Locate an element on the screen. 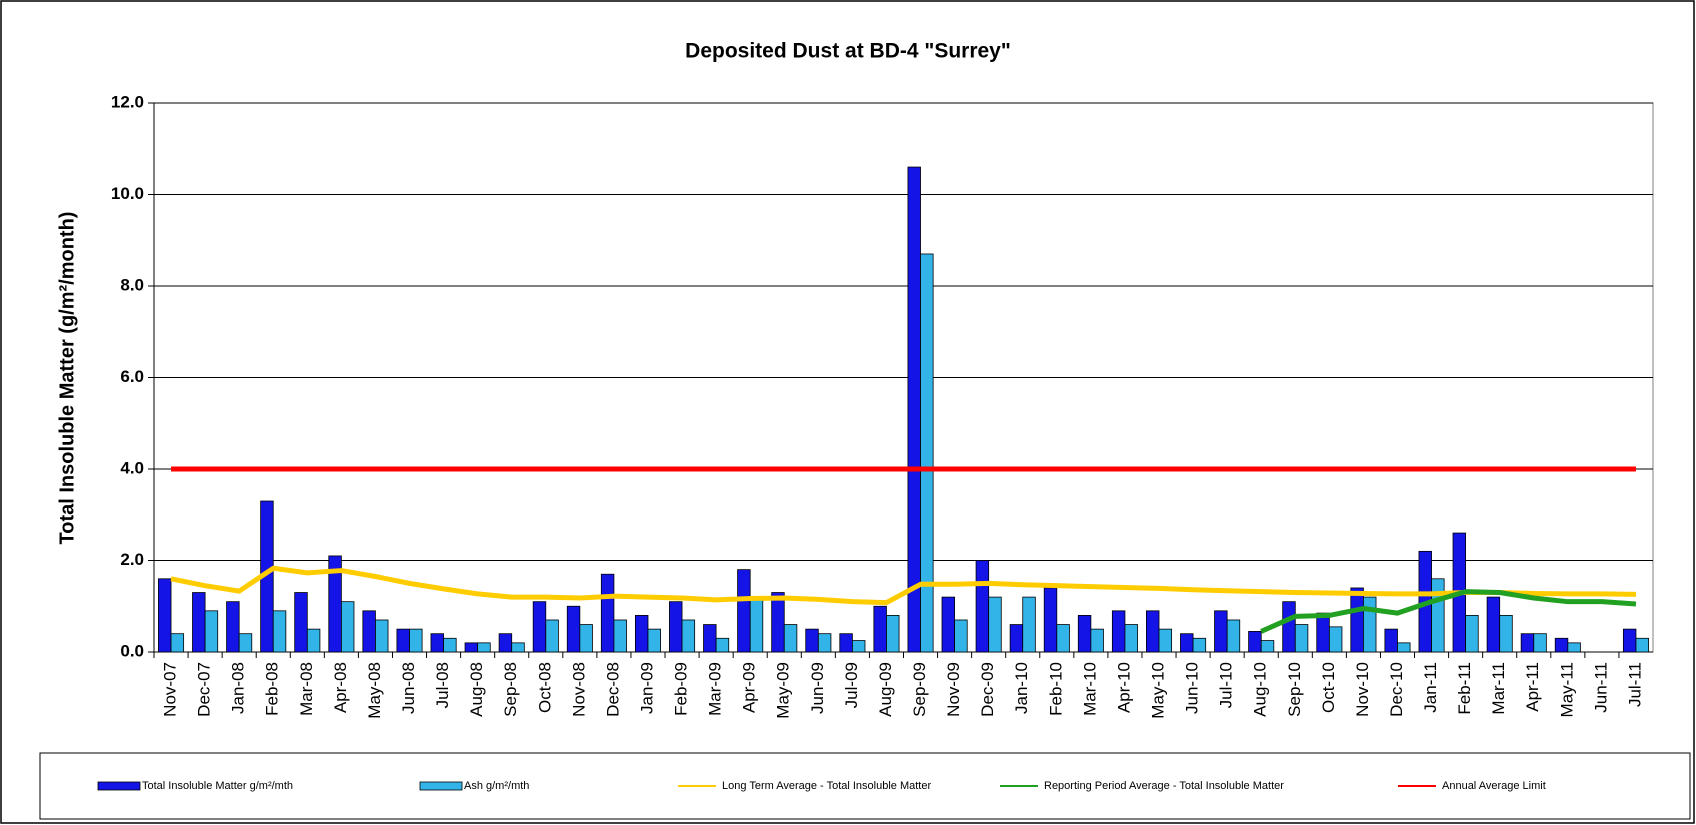 This screenshot has width=1696, height=825. x-tick-label: Jul-09 is located at coordinates (851, 685).